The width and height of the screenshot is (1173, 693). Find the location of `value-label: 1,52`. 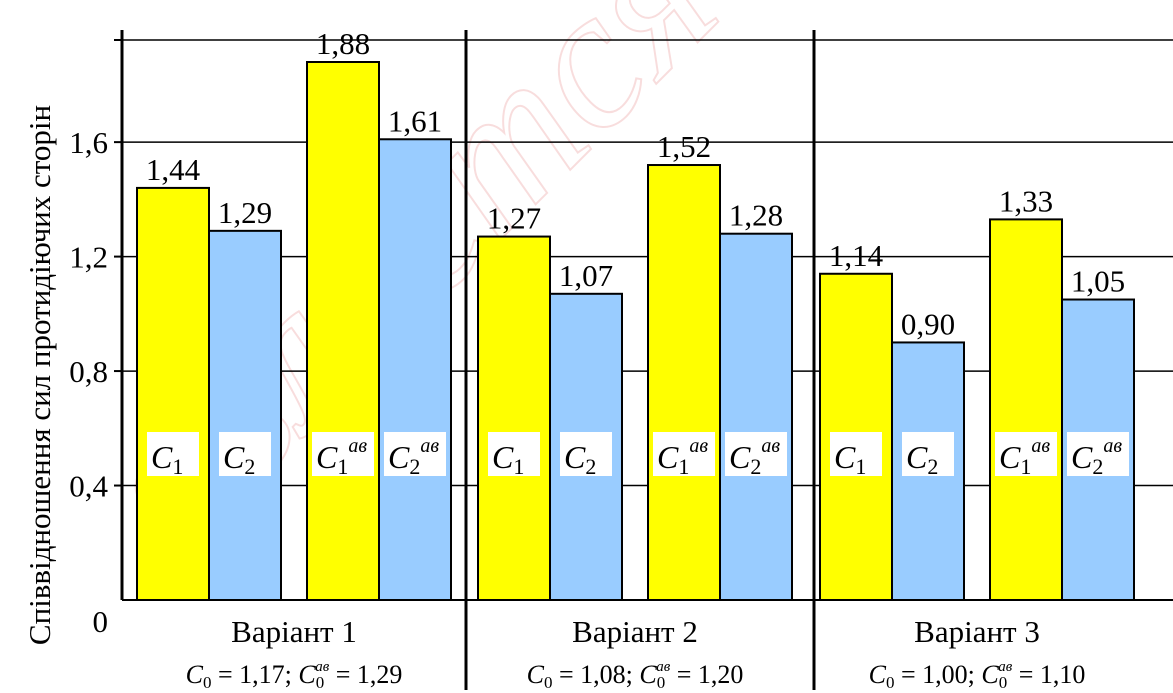

value-label: 1,52 is located at coordinates (684, 146).